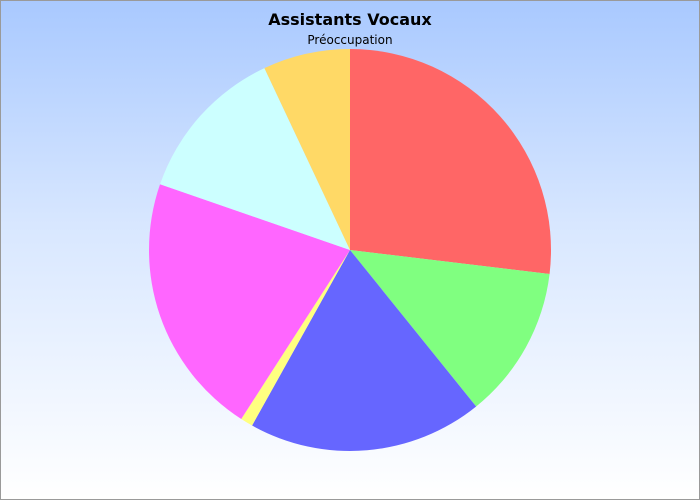  Describe the element at coordinates (350, 40) in the screenshot. I see `chart-subtitle: Préoccupation` at that location.